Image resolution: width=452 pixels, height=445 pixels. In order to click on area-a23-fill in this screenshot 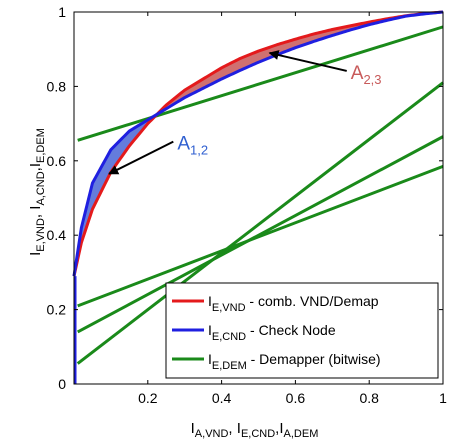, I will do `click(300, 63)`.